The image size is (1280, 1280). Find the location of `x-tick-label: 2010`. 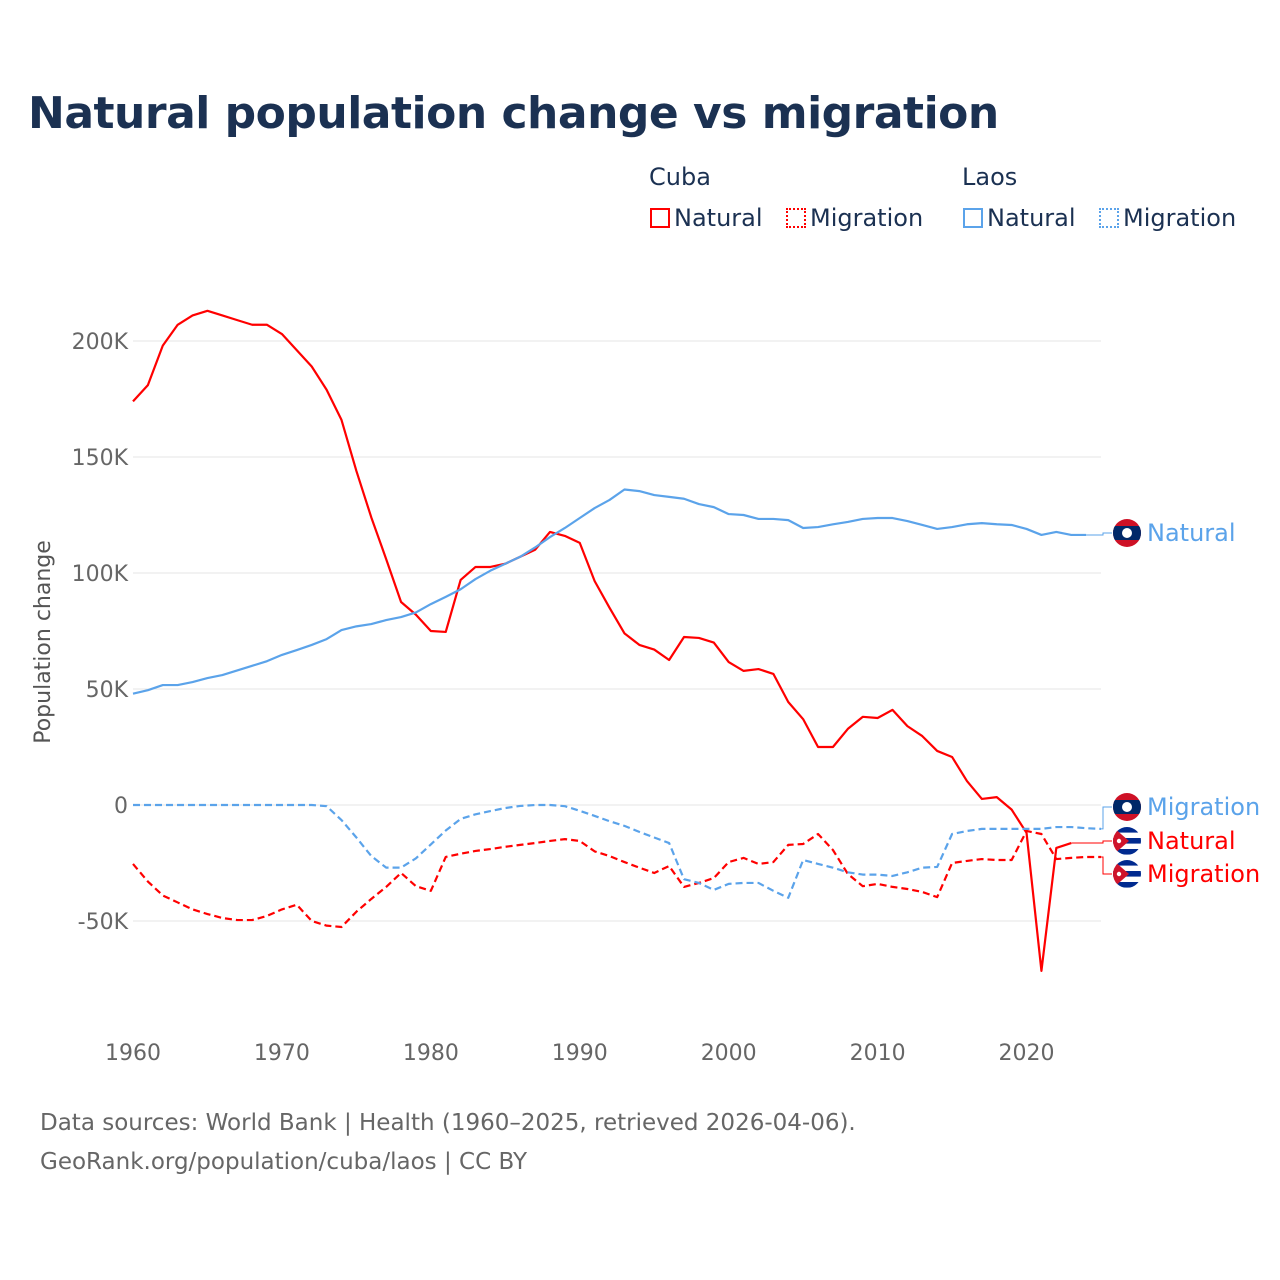

x-tick-label: 2010 is located at coordinates (878, 1053).